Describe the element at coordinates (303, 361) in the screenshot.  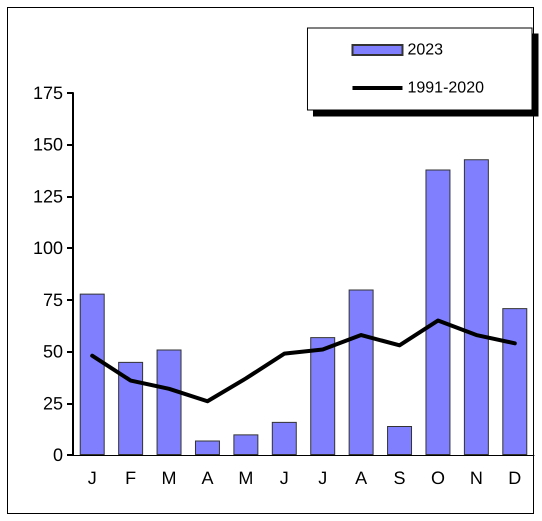
I see `line-series` at that location.